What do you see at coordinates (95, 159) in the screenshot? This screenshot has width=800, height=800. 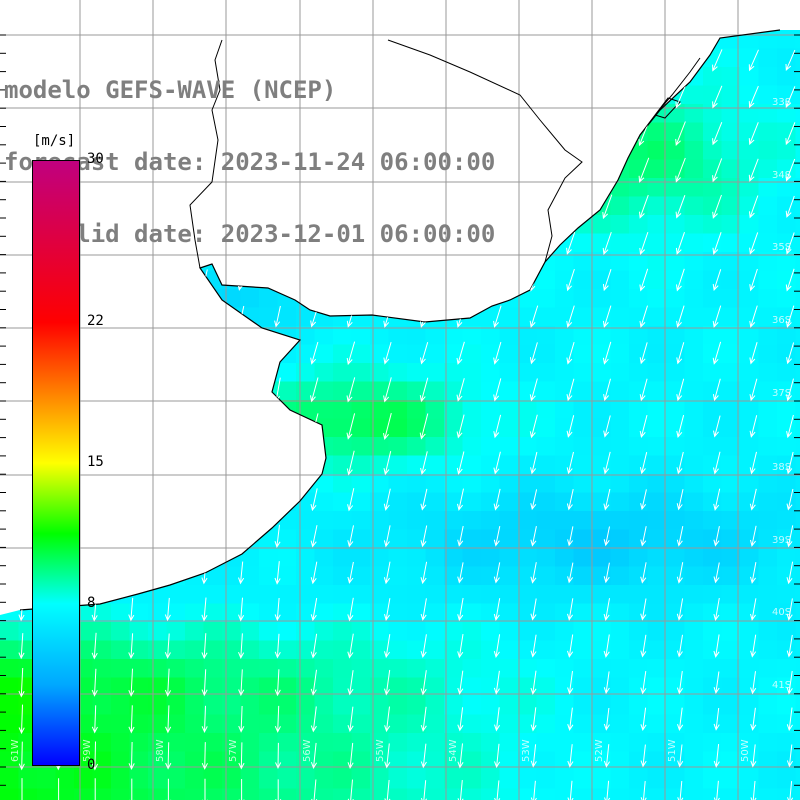 I see `colorbar-tick-30: 30` at bounding box center [95, 159].